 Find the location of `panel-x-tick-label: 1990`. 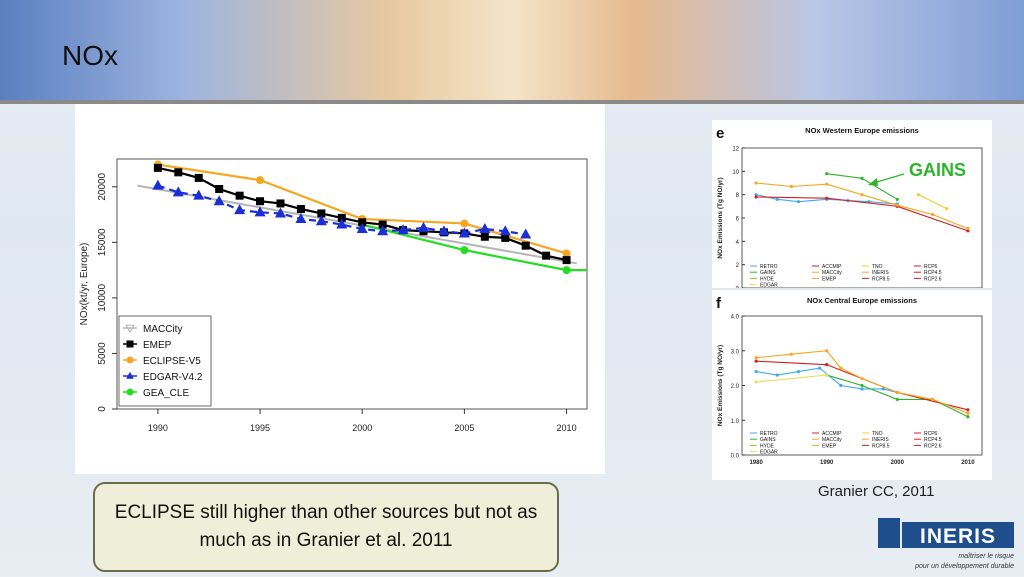

panel-x-tick-label: 1990 is located at coordinates (827, 463).